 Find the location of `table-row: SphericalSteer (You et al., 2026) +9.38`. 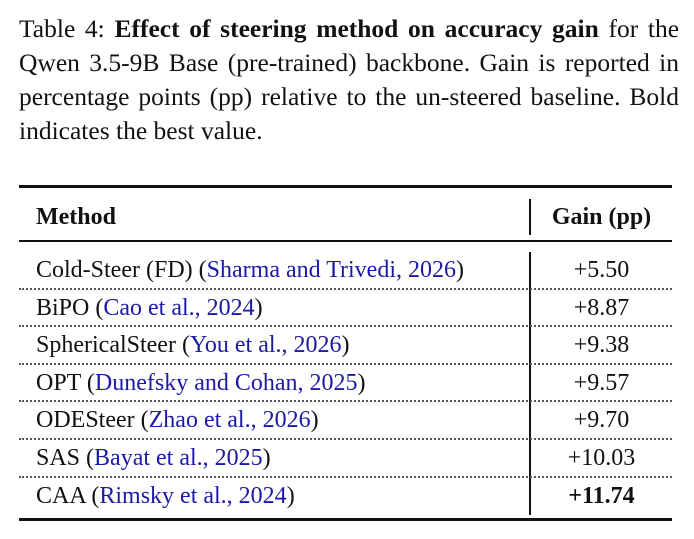

table-row: SphericalSteer (You et al., 2026) +9.38 is located at coordinates (345, 346).